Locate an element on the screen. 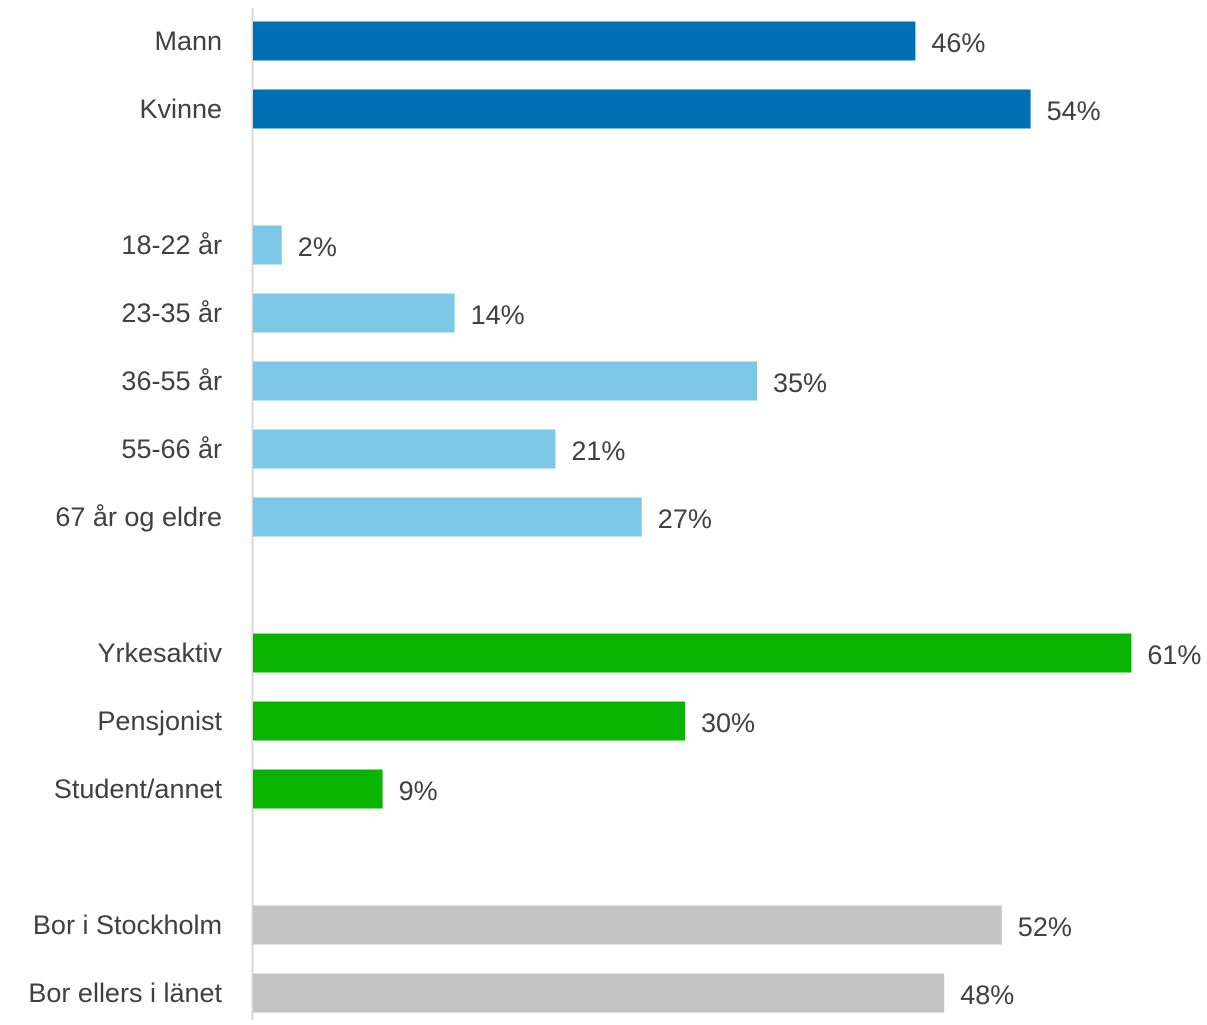 This screenshot has width=1207, height=1025. category-label: 18-22 år is located at coordinates (171, 245).